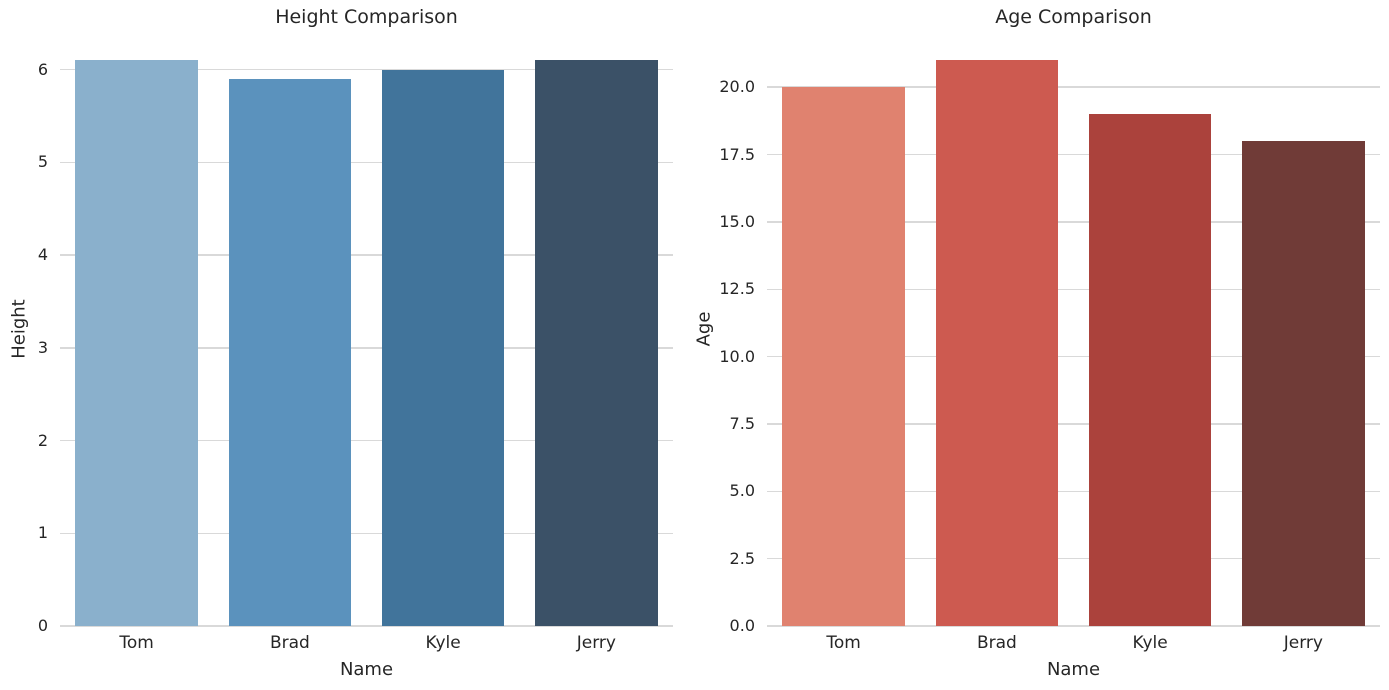 The width and height of the screenshot is (1389, 690). What do you see at coordinates (742, 423) in the screenshot?
I see `y-tick-label: 7.5` at bounding box center [742, 423].